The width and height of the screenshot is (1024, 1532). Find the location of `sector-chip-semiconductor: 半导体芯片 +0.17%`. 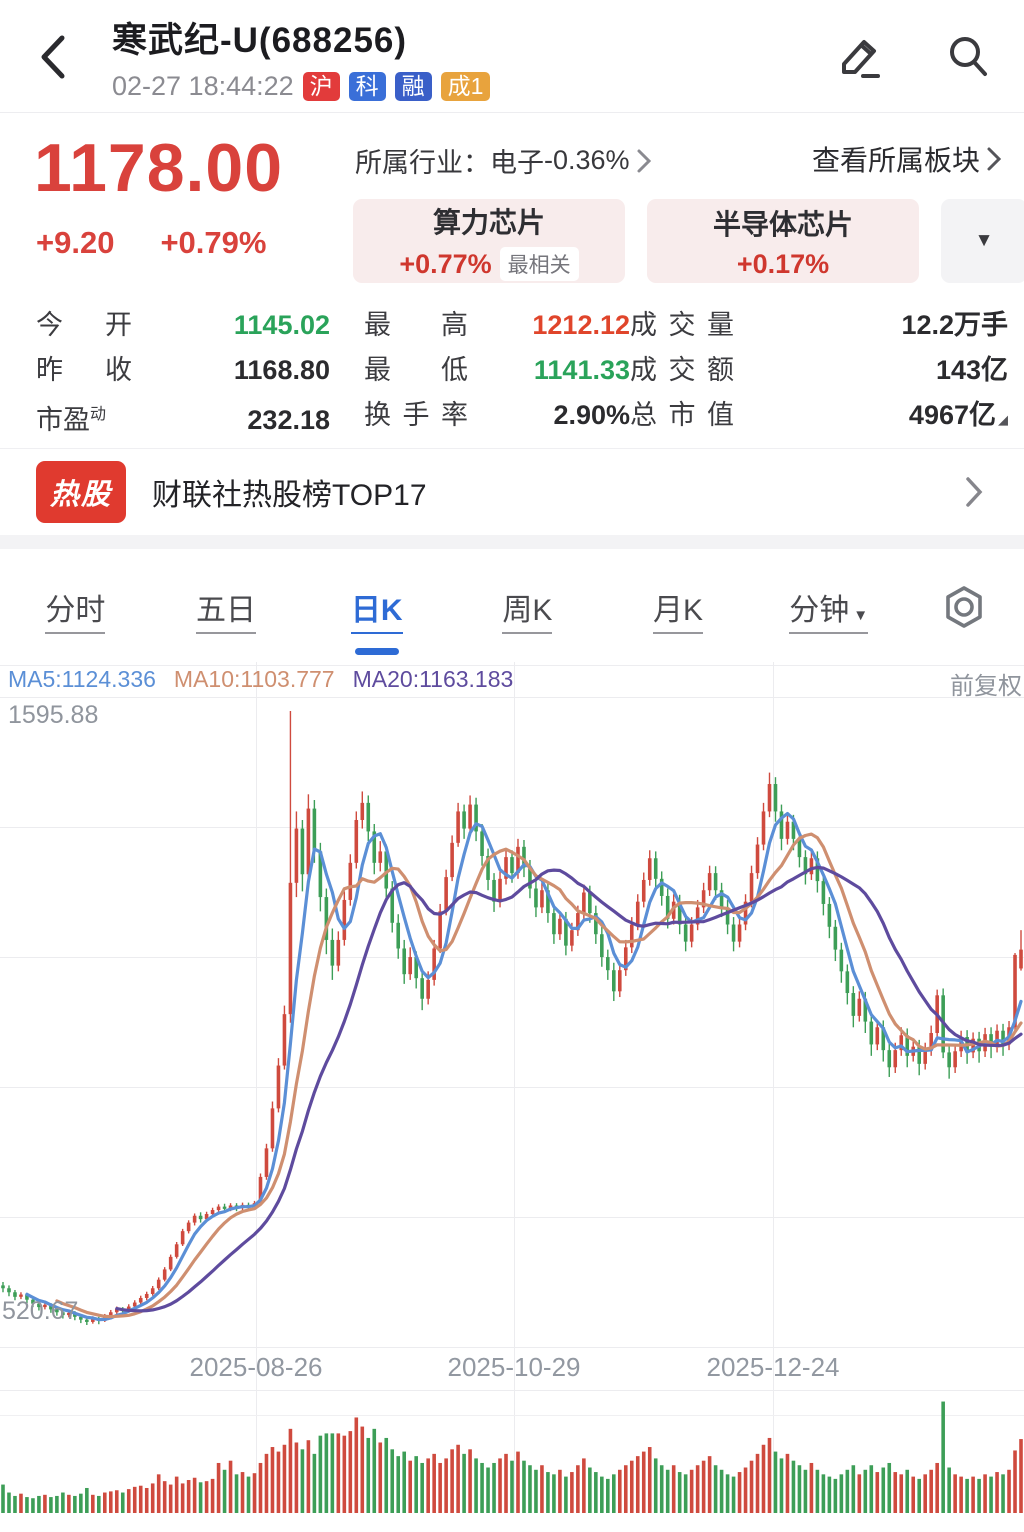

sector-chip-semiconductor: 半导体芯片 +0.17% is located at coordinates (783, 241).